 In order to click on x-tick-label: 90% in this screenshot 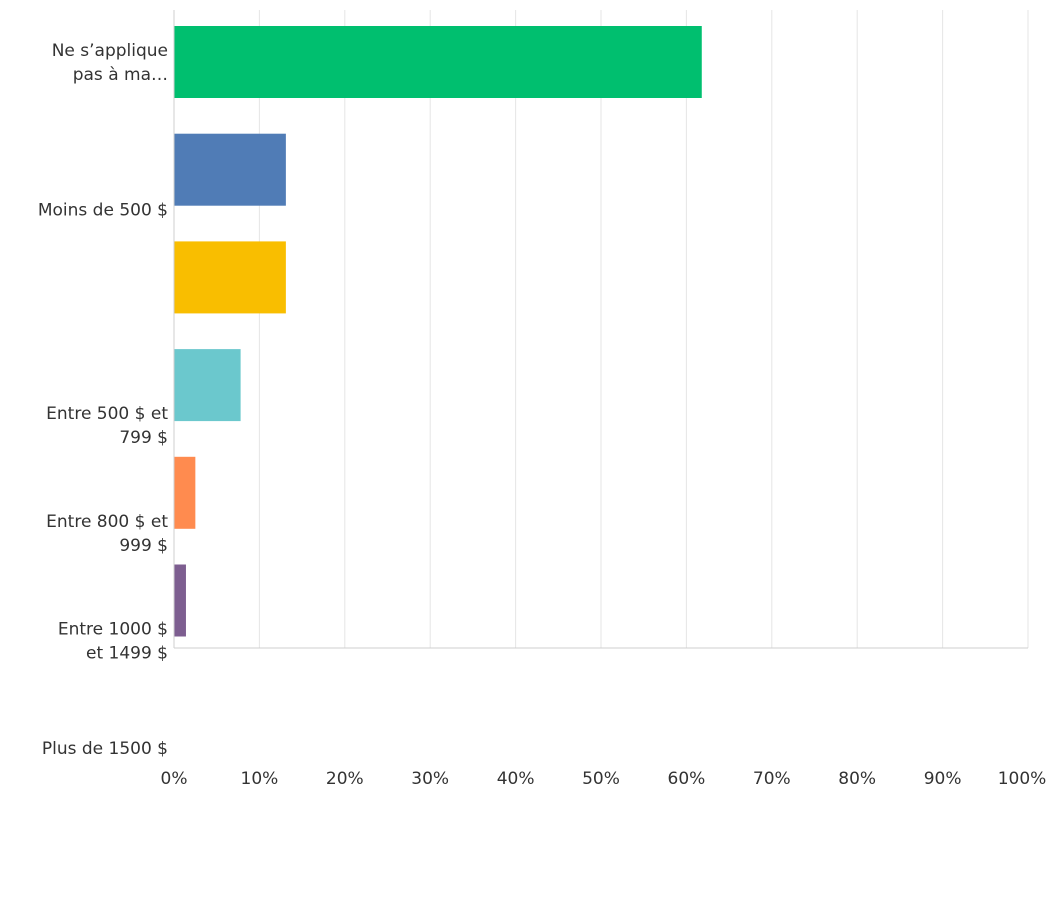, I will do `click(943, 779)`.